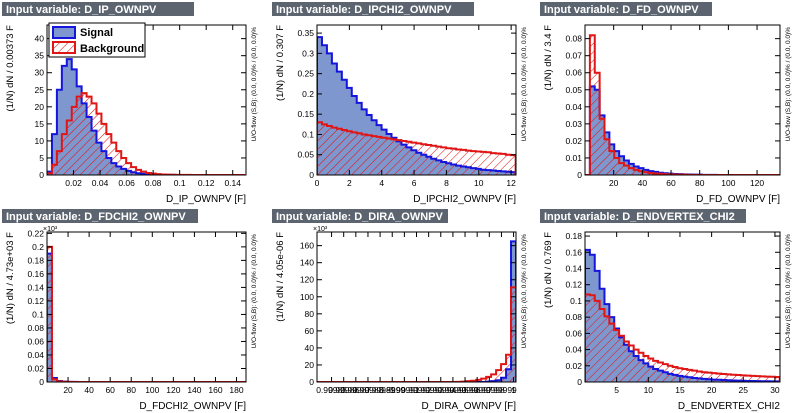  What do you see at coordinates (96, 217) in the screenshot?
I see `panel-title: Input variable: D_FDCHI2_OWNPV` at bounding box center [96, 217].